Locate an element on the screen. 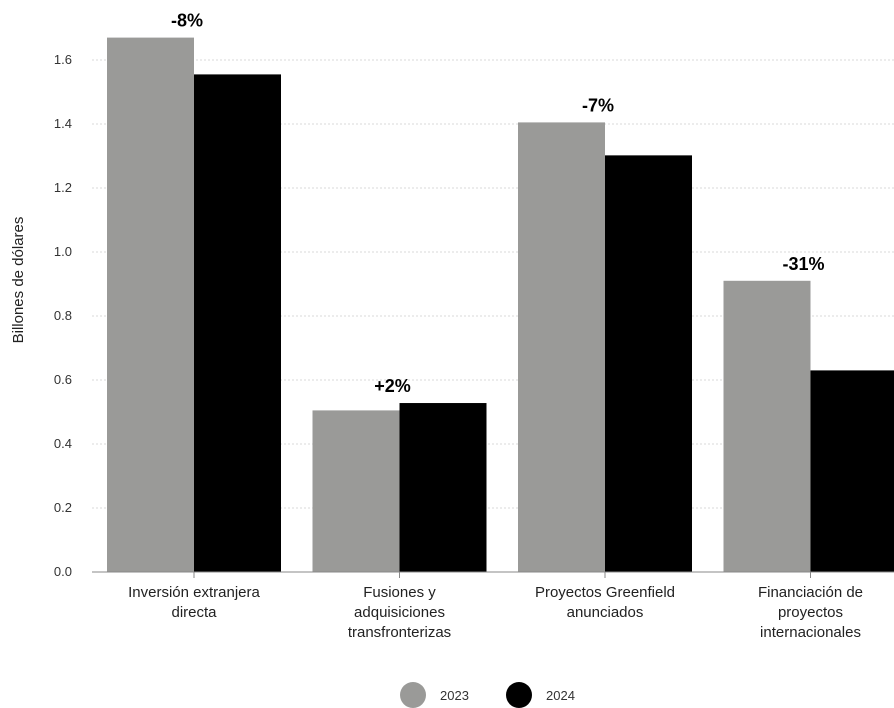 Image resolution: width=894 pixels, height=708 pixels. y-tick-label: 0.4 is located at coordinates (63, 443).